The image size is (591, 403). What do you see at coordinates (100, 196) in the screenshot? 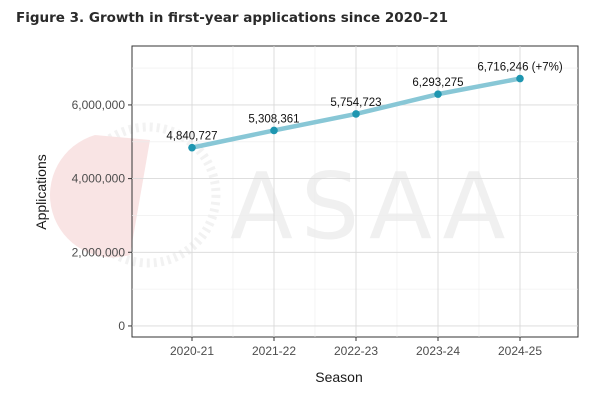
I see `watermark-seal-shape` at bounding box center [100, 196].